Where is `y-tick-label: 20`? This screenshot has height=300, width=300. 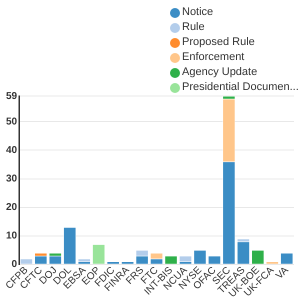
y-tick-label: 20 is located at coordinates (12, 208).